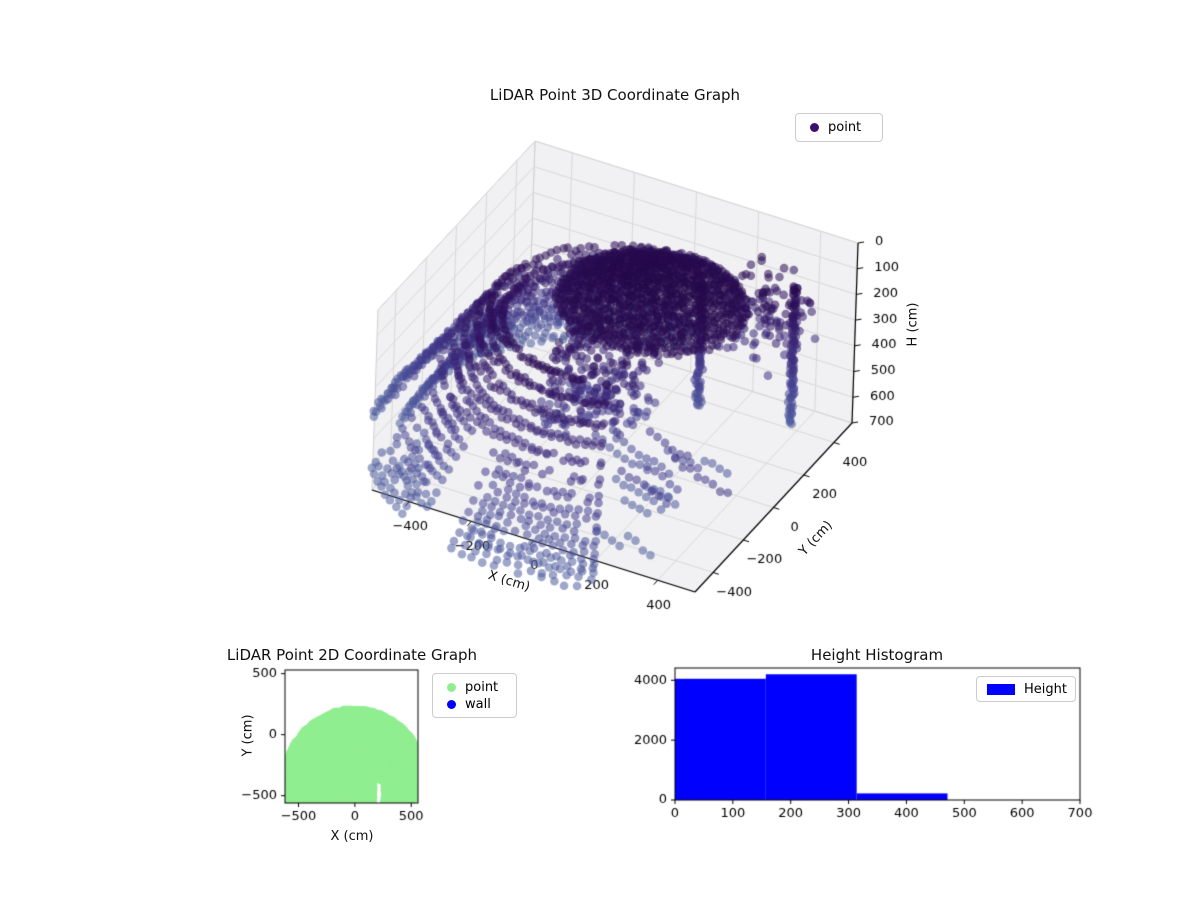 This screenshot has height=900, width=1200. I want to click on plot2d-yaxis-label: Y (cm), so click(248, 735).